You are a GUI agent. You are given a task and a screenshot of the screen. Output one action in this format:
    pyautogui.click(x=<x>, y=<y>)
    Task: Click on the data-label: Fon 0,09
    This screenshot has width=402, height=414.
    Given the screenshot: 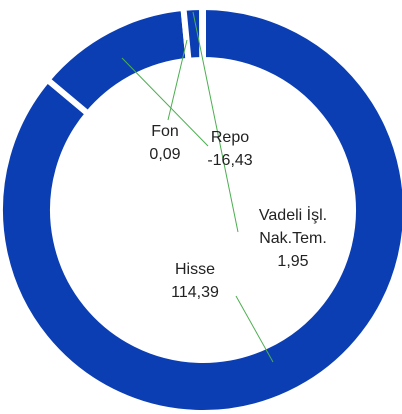 What is the action you would take?
    pyautogui.click(x=165, y=143)
    